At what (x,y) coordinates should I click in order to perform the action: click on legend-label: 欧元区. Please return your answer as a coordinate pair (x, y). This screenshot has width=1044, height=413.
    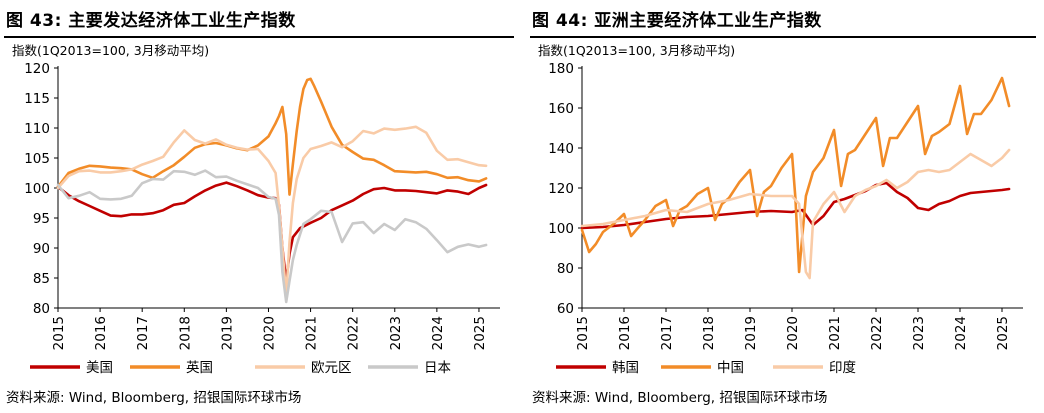
    Looking at the image, I should click on (331, 368).